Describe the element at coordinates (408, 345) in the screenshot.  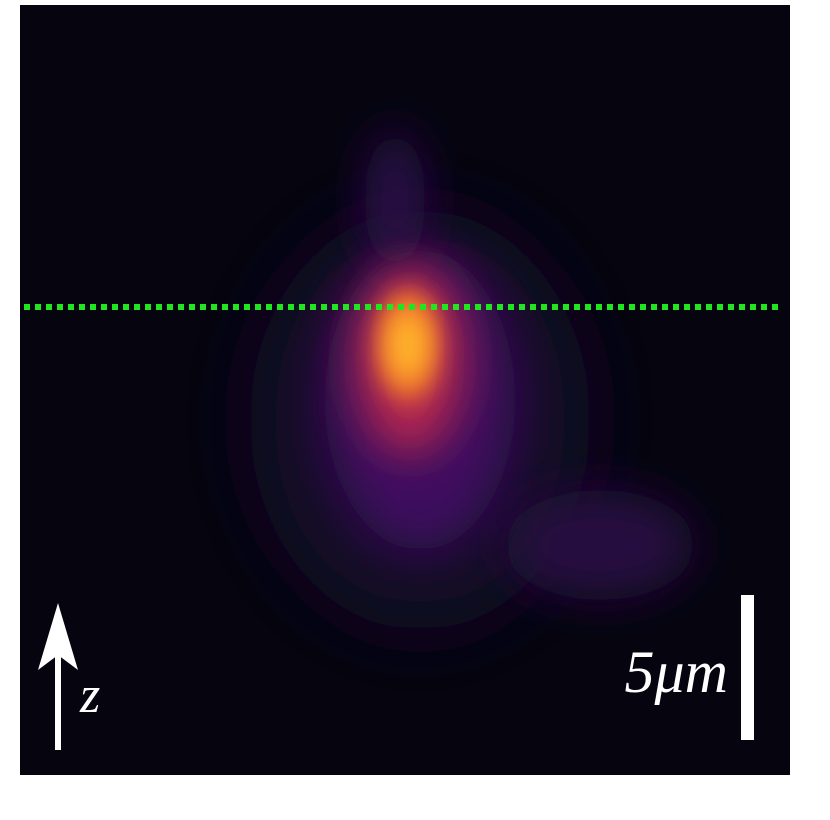
I see `bright-core` at that location.